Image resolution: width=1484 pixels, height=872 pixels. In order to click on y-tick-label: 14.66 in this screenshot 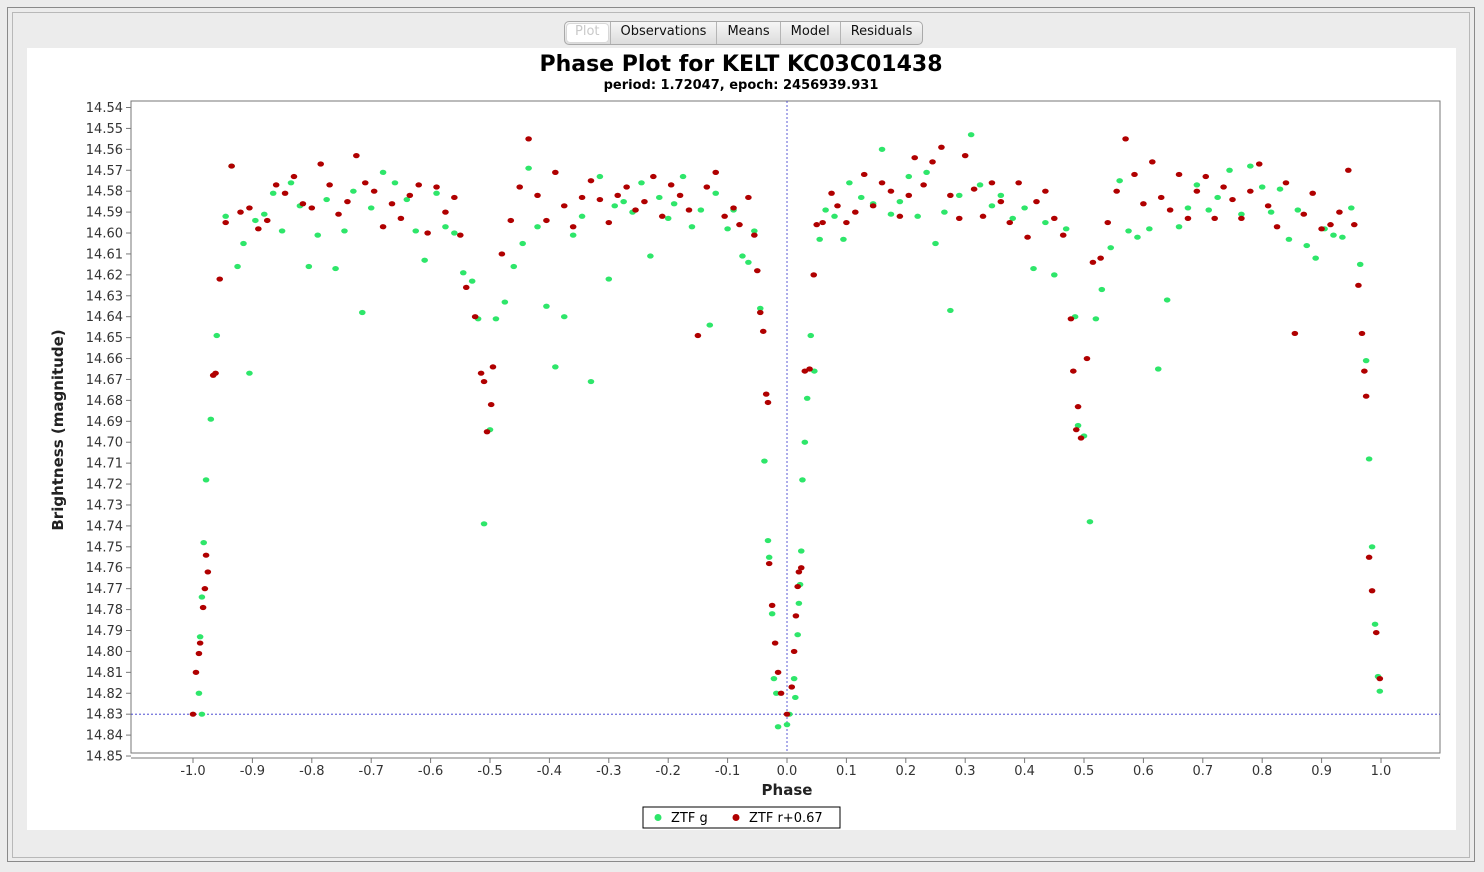, I will do `click(104, 359)`.